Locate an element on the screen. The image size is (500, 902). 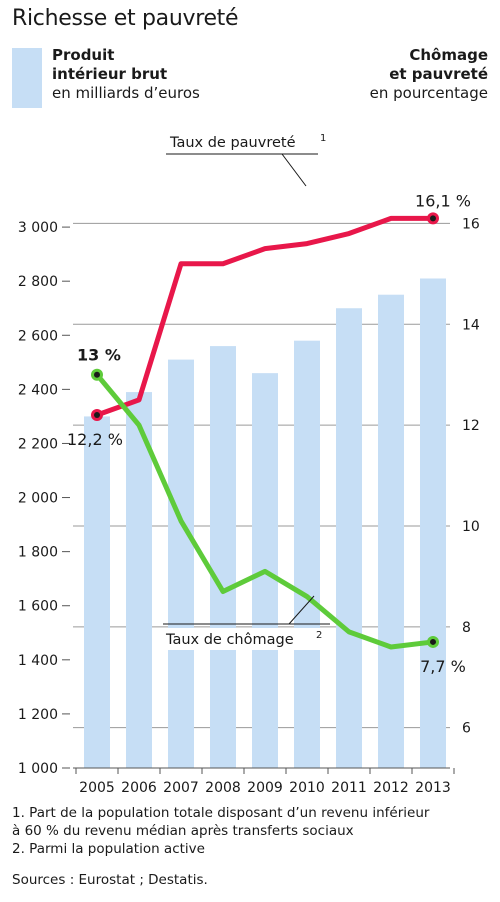
bar-gdp-2010 is located at coordinates (307, 554).